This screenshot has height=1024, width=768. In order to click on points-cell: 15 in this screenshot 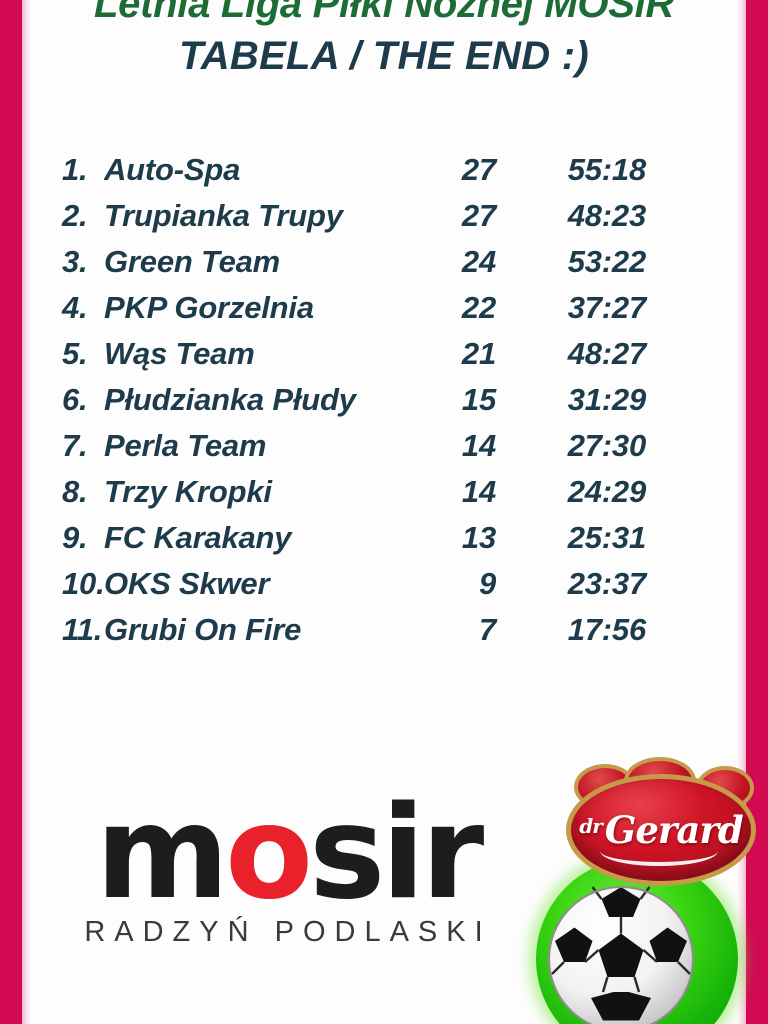, I will do `click(478, 399)`.